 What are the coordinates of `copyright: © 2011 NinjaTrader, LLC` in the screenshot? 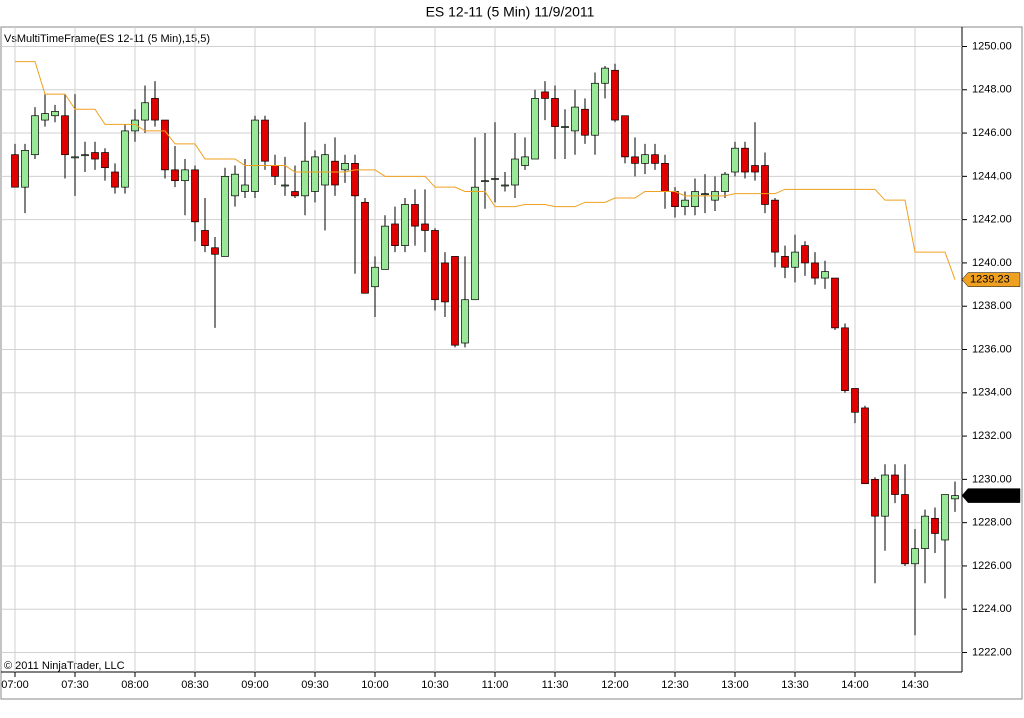 It's located at (64, 666).